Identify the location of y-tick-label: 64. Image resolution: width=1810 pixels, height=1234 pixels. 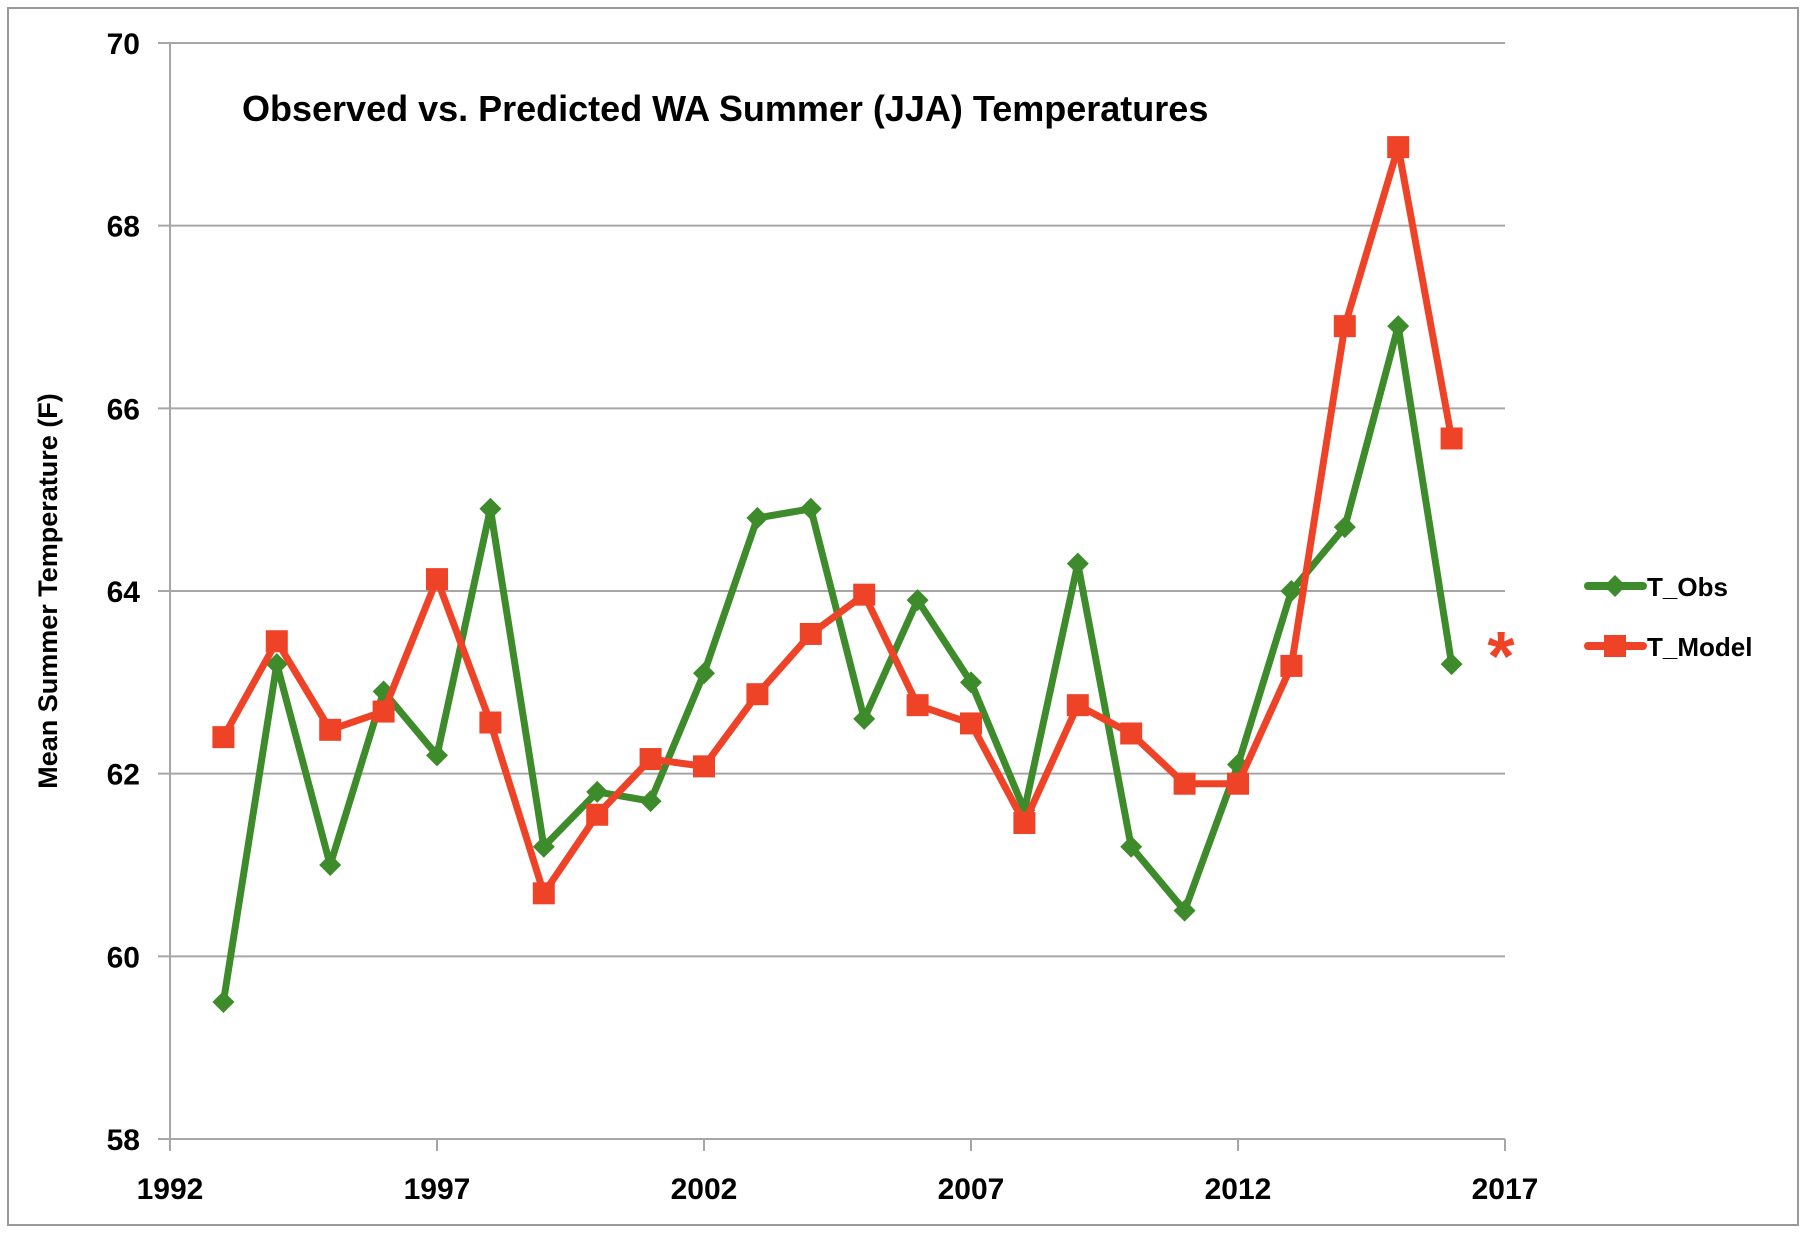
(124, 592).